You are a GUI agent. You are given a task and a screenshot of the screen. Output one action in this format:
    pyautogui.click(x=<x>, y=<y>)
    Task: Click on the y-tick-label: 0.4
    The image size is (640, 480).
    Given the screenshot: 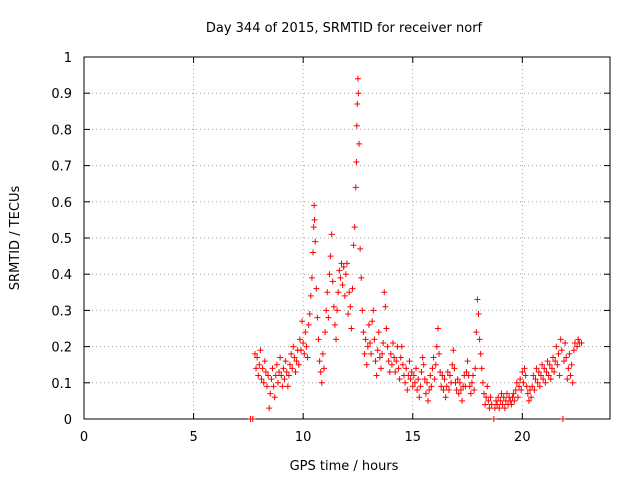 What is the action you would take?
    pyautogui.click(x=61, y=275)
    